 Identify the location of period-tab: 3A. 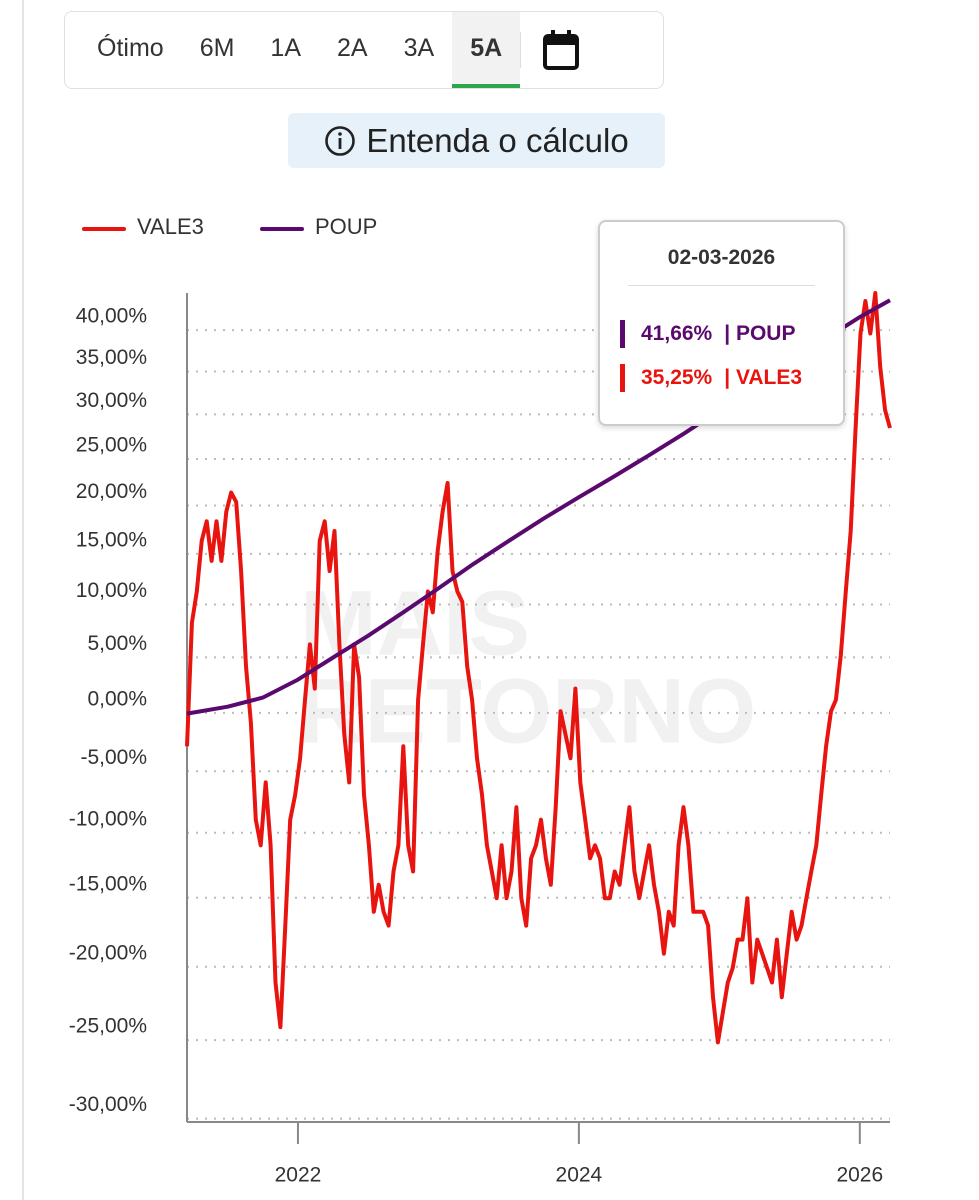
(419, 47).